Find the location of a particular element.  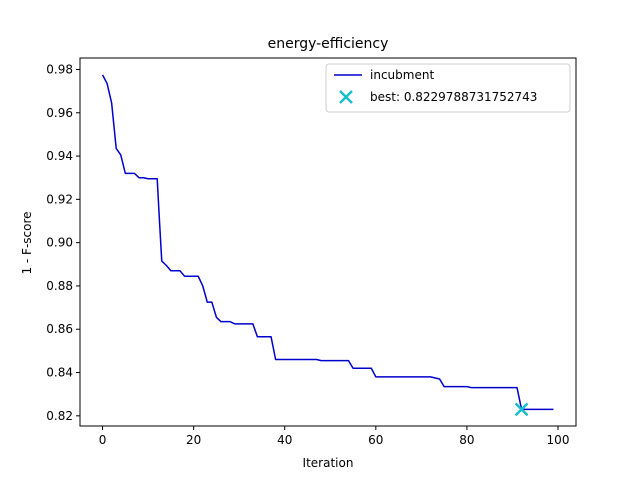

y-tick-label: 0.94 is located at coordinates (59, 156).